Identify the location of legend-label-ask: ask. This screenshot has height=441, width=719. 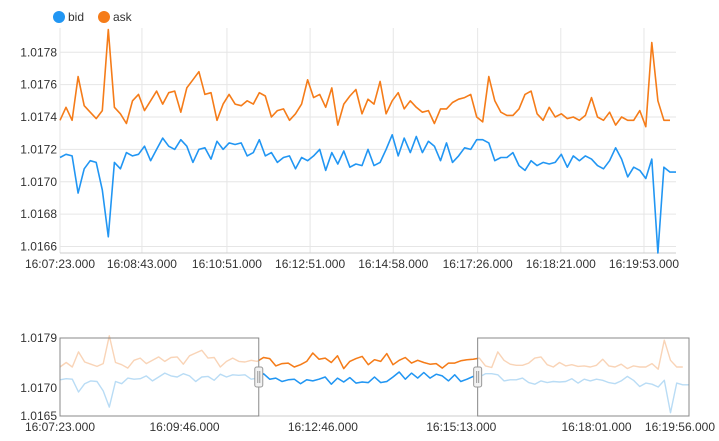
(123, 17).